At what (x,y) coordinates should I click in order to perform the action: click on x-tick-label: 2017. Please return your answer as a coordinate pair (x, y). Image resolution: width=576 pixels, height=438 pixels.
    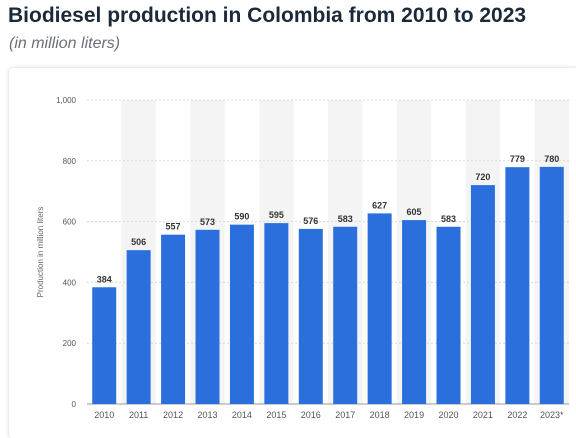
    Looking at the image, I should click on (345, 415).